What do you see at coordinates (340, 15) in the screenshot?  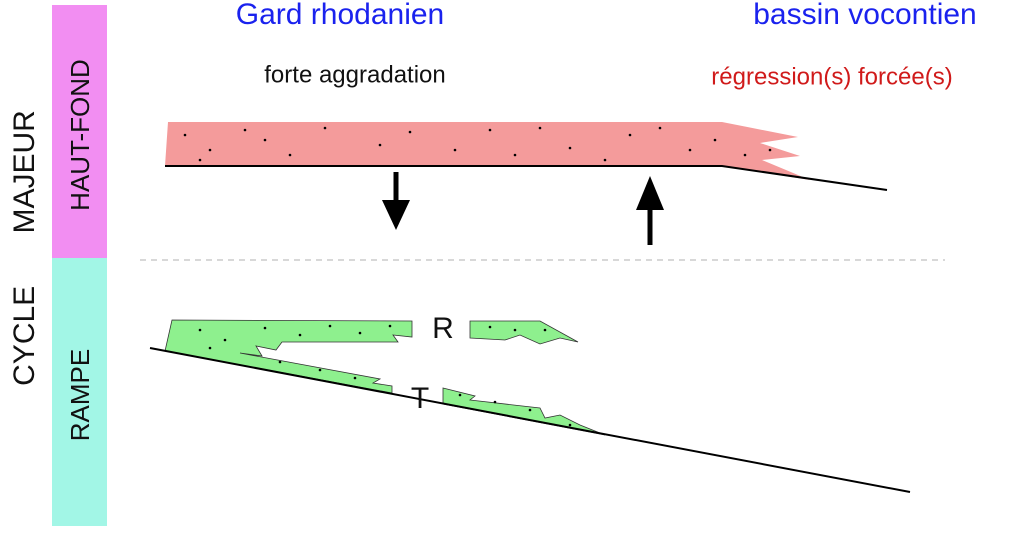 I see `header-left: Gard rhodanien` at bounding box center [340, 15].